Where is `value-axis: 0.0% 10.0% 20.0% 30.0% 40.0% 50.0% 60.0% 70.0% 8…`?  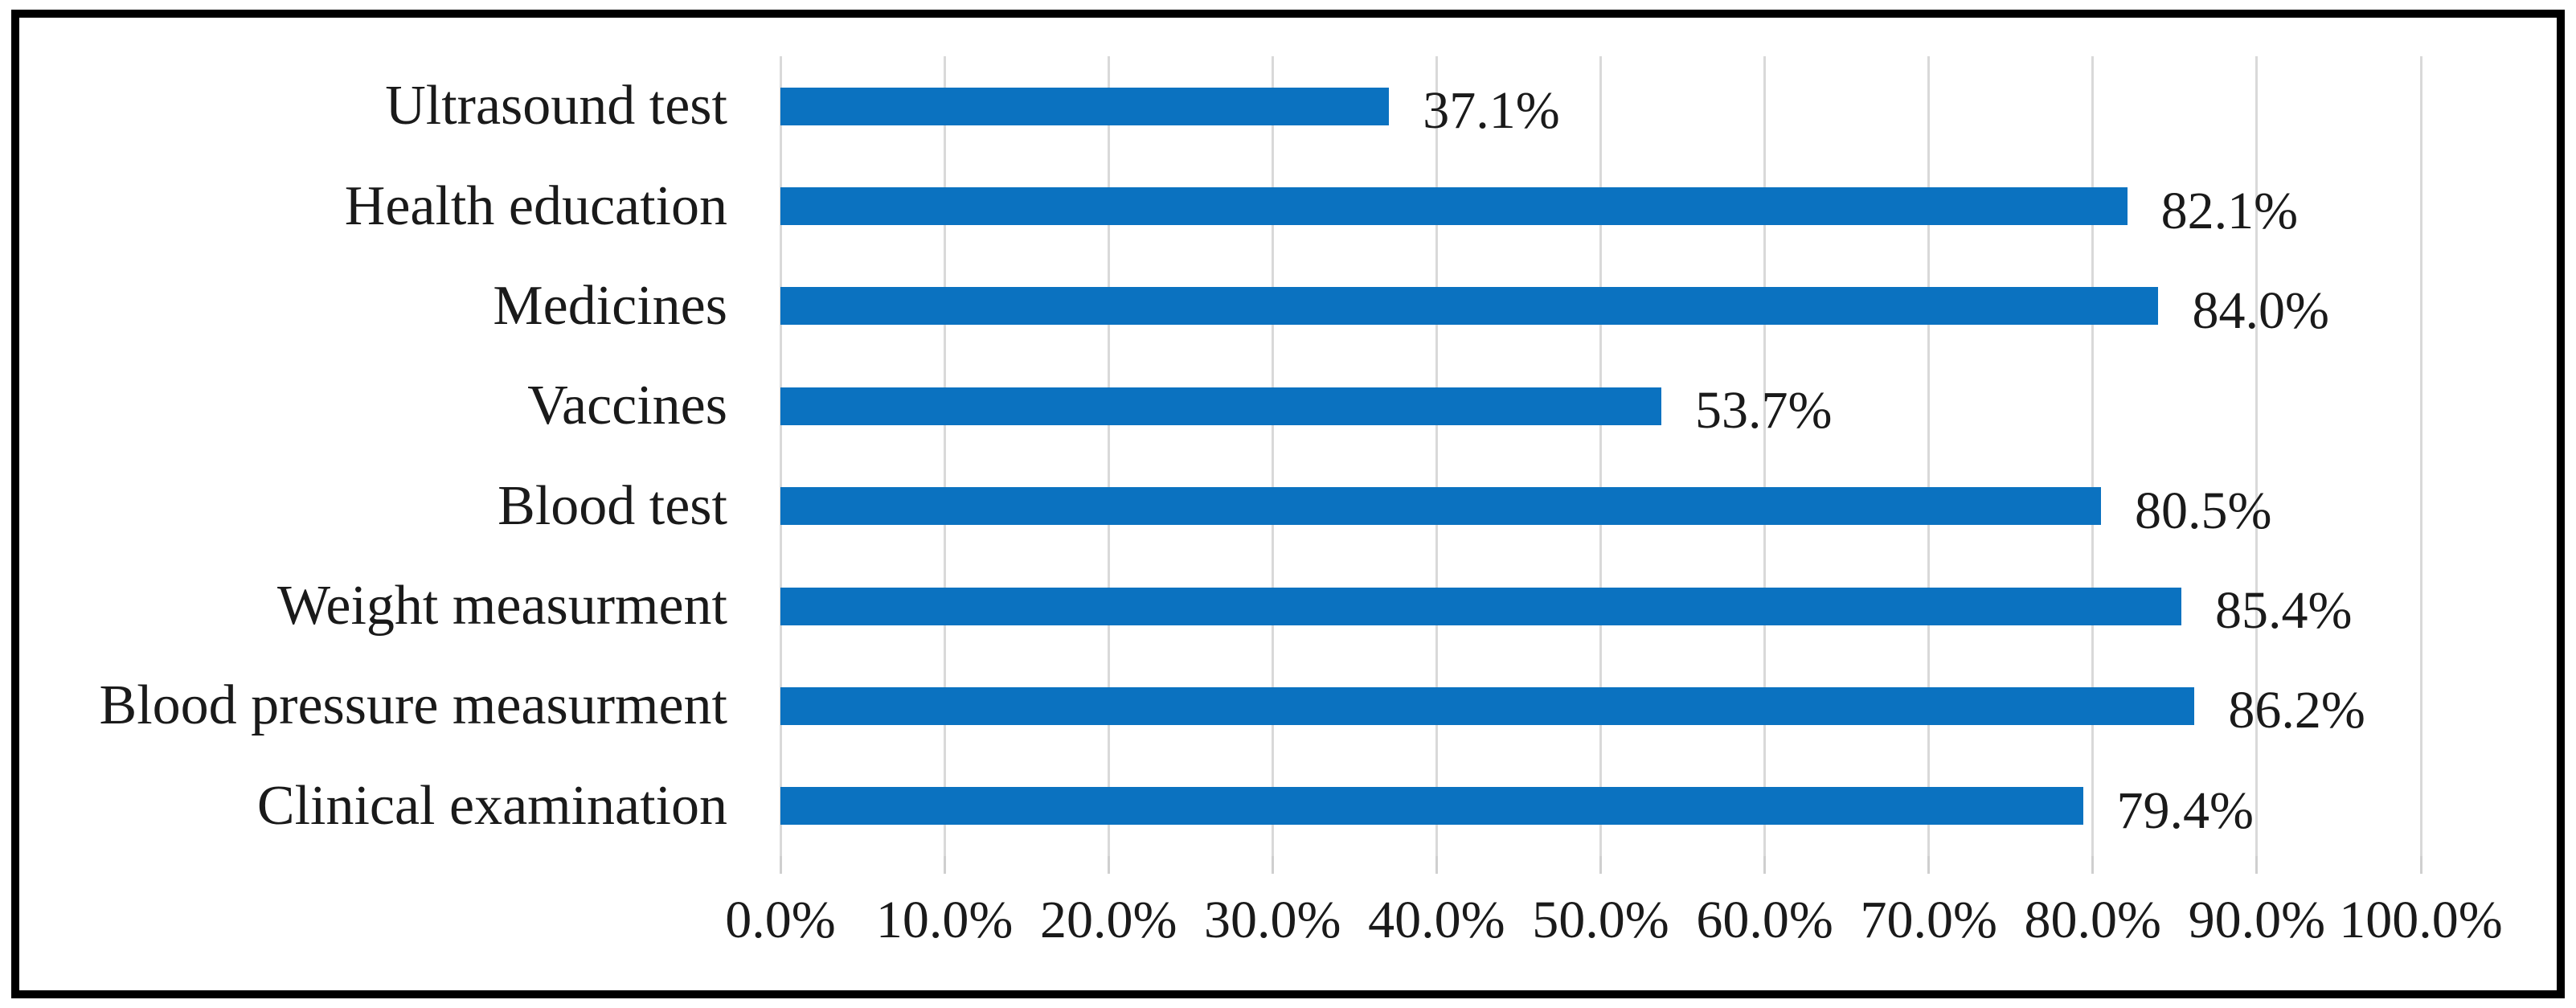 value-axis: 0.0% 10.0% 20.0% 30.0% 40.0% 50.0% 60.0% 70.0% 8… is located at coordinates (1613, 924).